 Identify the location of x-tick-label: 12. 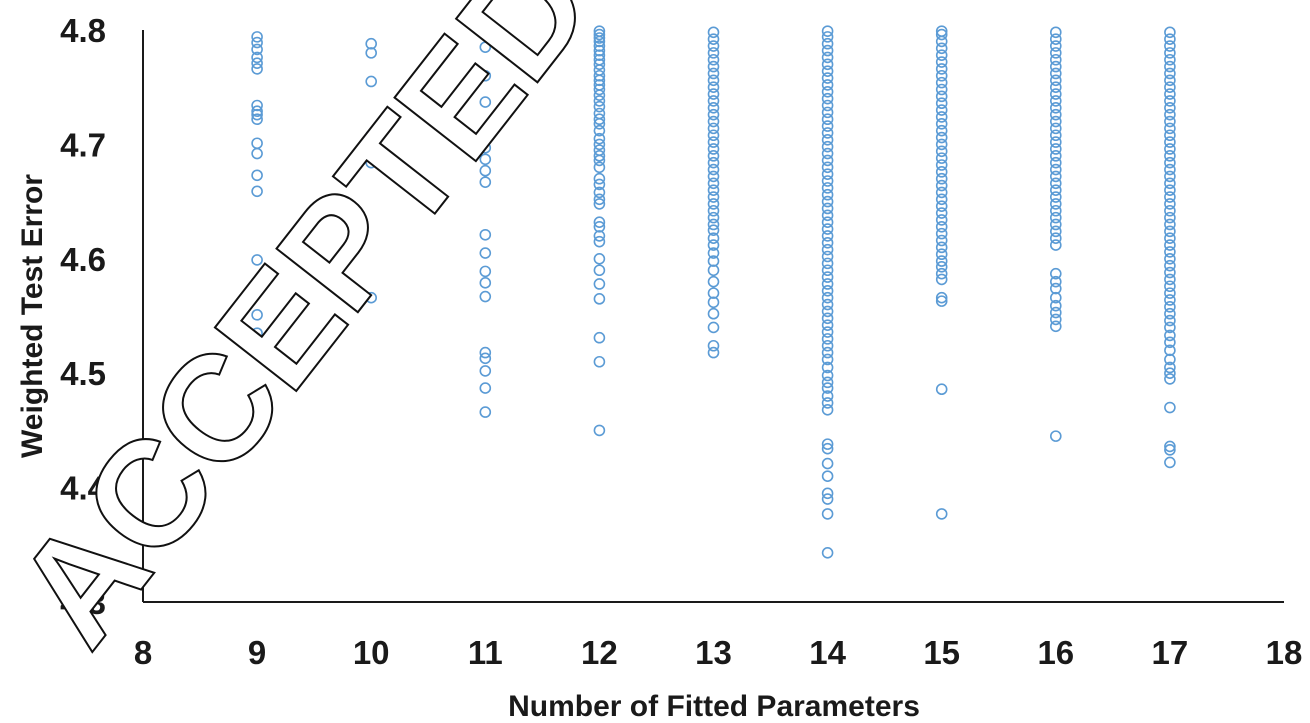
(599, 652).